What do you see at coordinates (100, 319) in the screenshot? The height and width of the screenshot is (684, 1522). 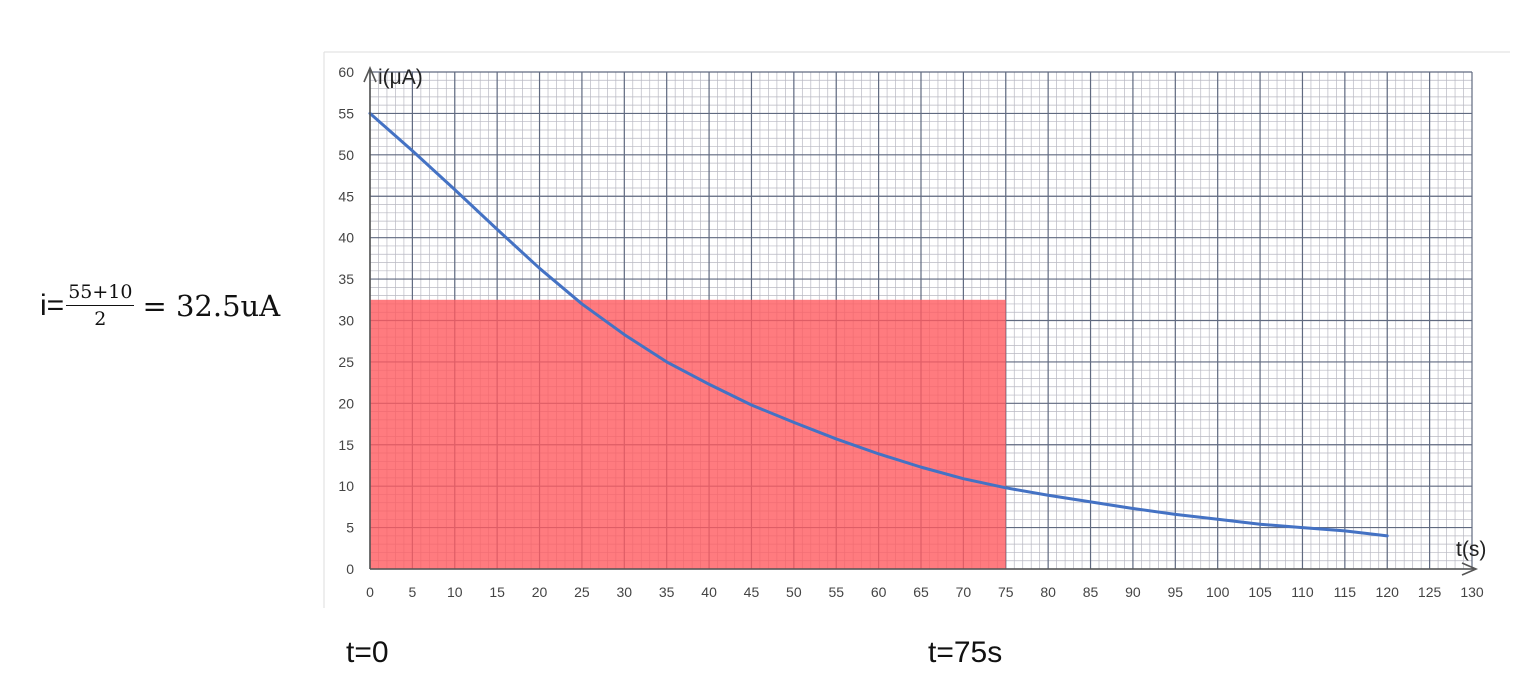 I see `formula-denominator: 2` at bounding box center [100, 319].